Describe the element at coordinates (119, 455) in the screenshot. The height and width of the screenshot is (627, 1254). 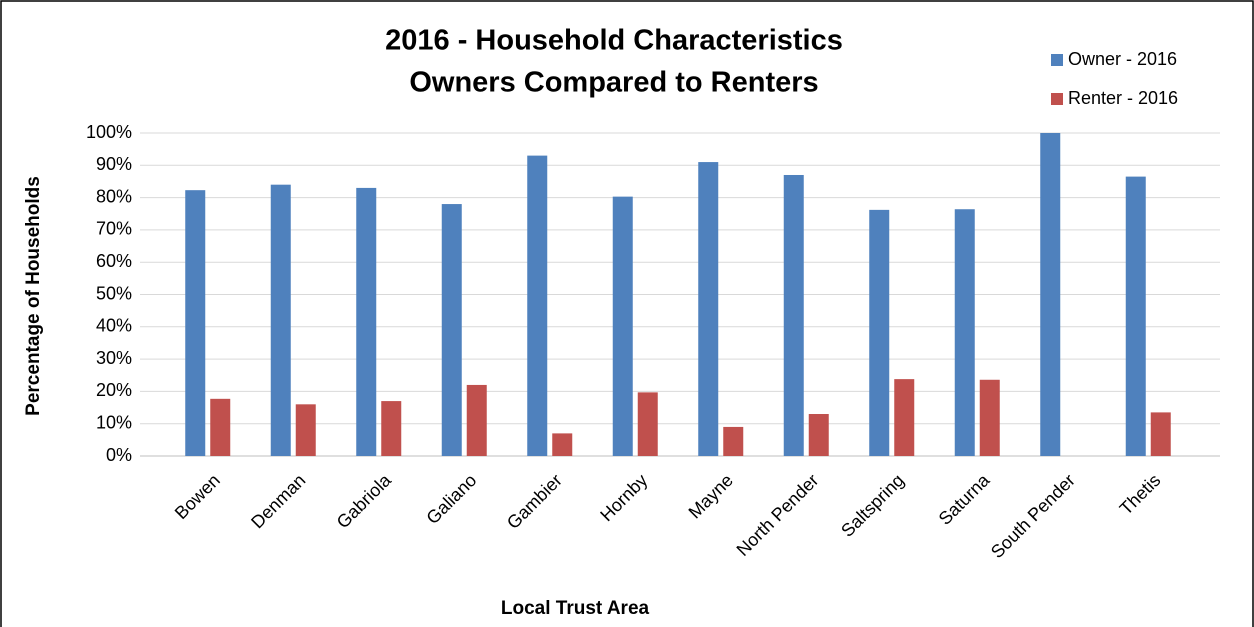
I see `y-tick-label: 0%` at that location.